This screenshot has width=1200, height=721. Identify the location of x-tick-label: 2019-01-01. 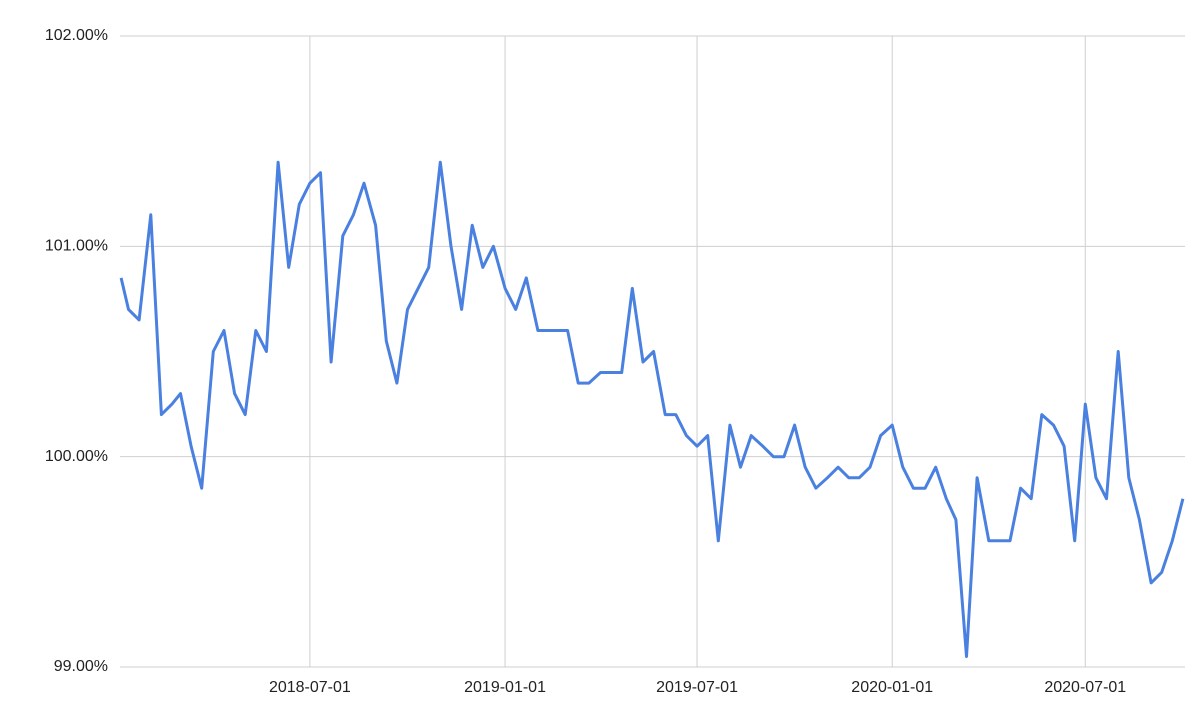
(505, 687).